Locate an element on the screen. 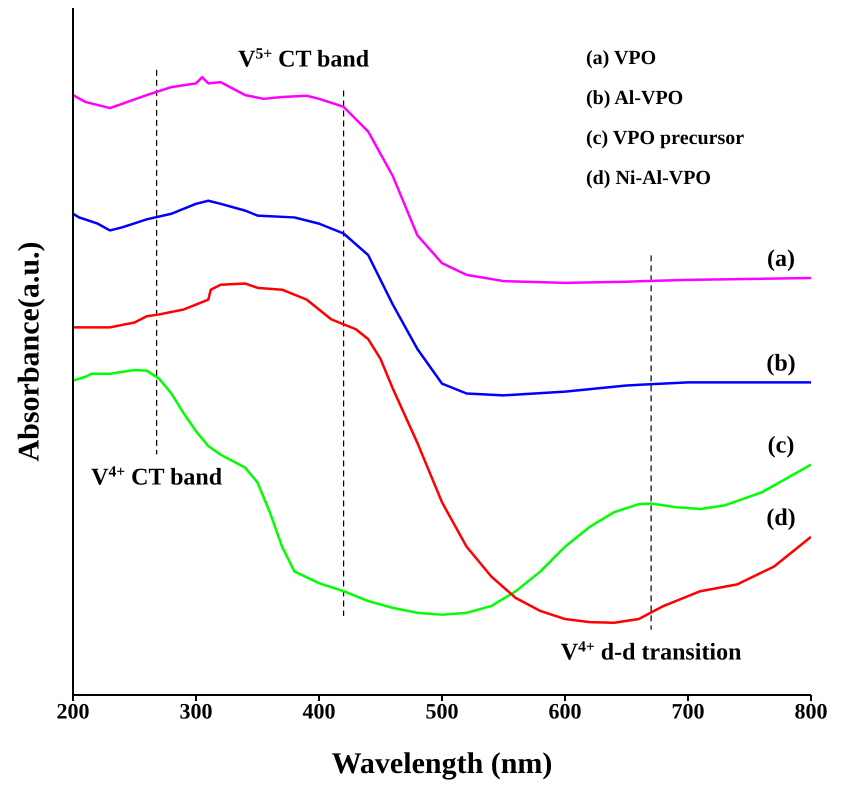 This screenshot has height=802, width=841. x-tick-label: 600 is located at coordinates (565, 711).